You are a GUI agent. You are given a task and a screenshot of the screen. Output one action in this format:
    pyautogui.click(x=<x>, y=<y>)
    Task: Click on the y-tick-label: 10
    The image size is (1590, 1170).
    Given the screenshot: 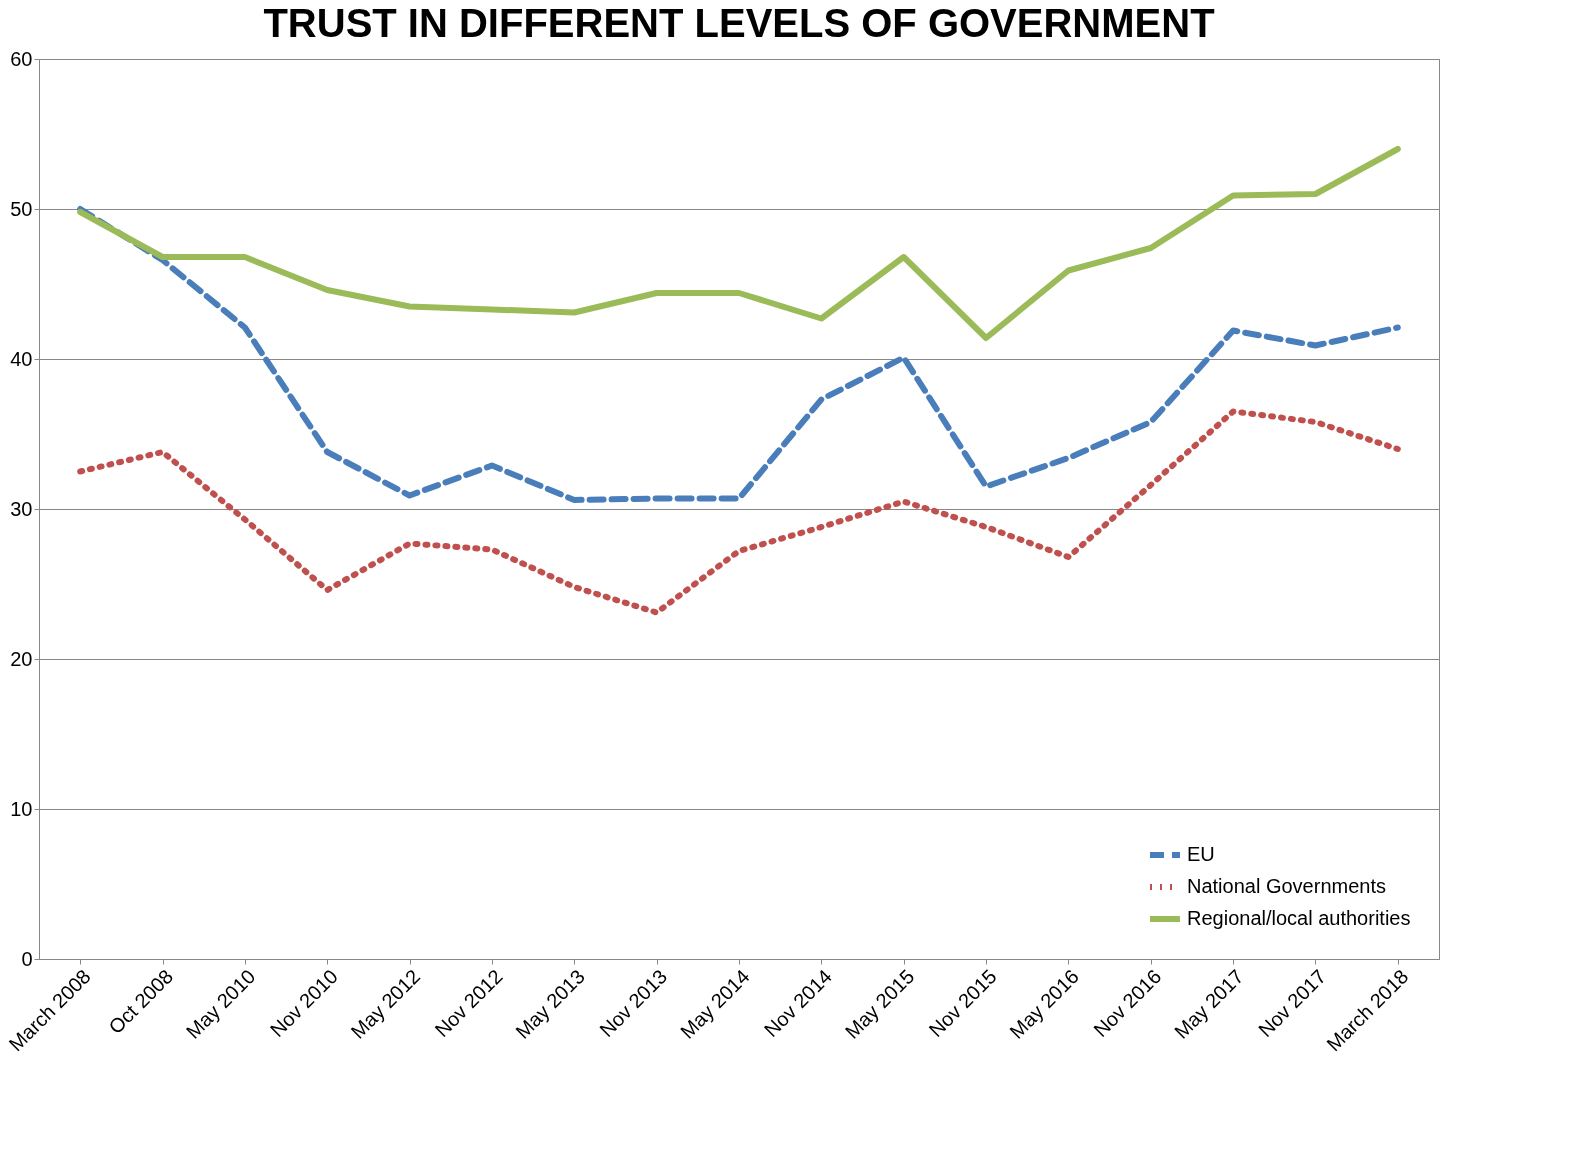 What is the action you would take?
    pyautogui.click(x=21, y=808)
    